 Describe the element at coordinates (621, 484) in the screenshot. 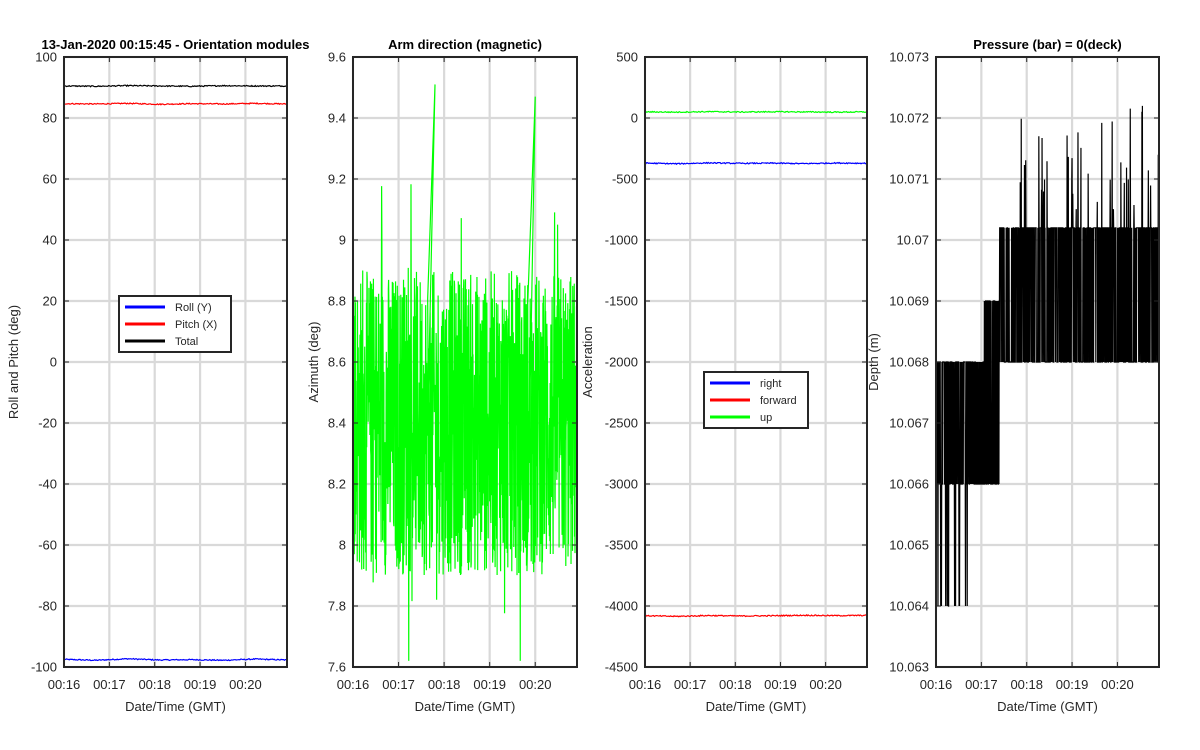

I see `y-tick-label: -3000` at that location.